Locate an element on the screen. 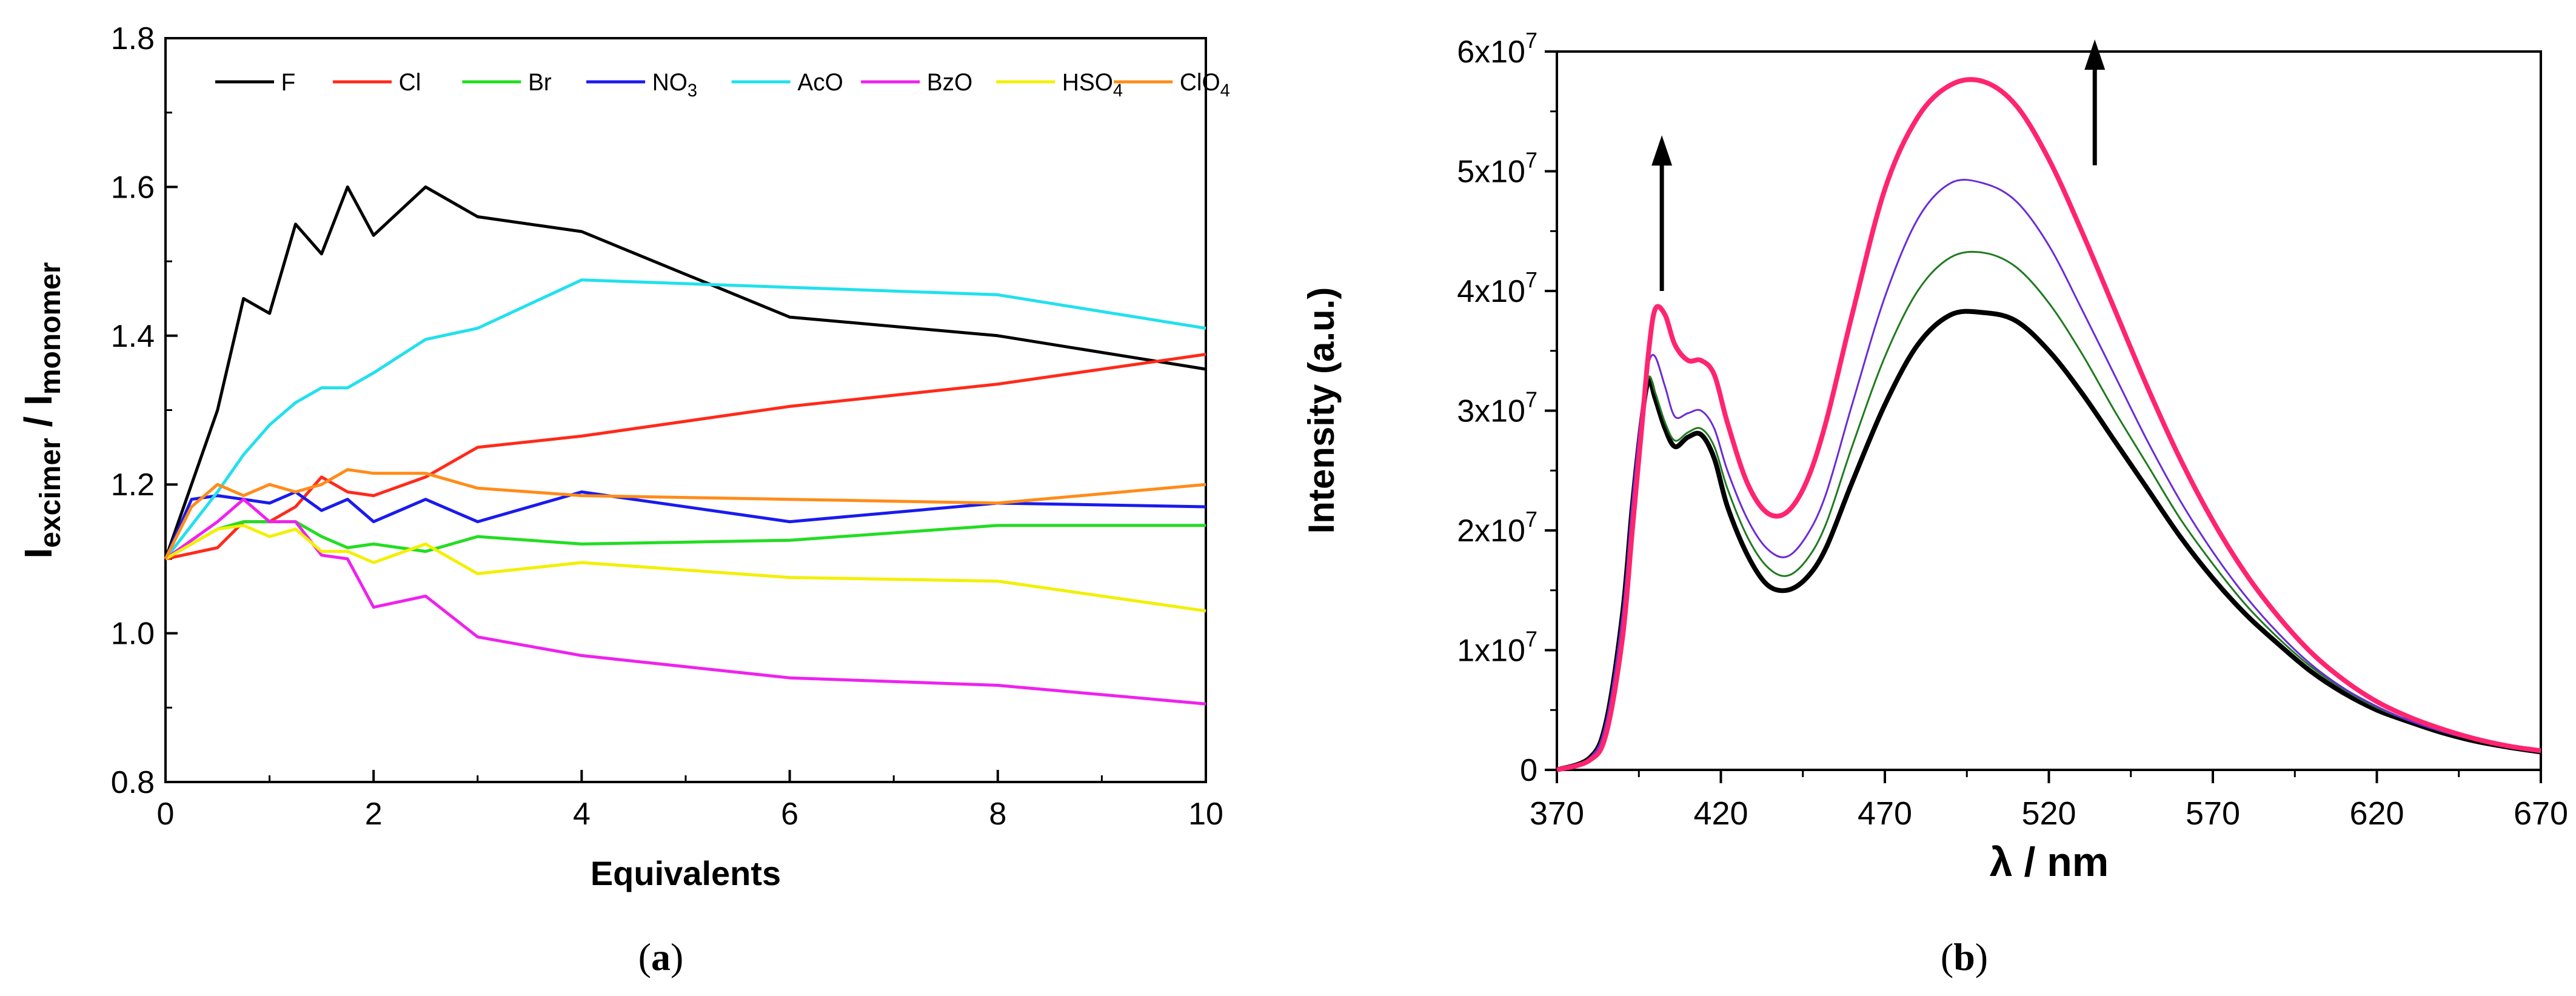  a-legend-label: F is located at coordinates (288, 83).